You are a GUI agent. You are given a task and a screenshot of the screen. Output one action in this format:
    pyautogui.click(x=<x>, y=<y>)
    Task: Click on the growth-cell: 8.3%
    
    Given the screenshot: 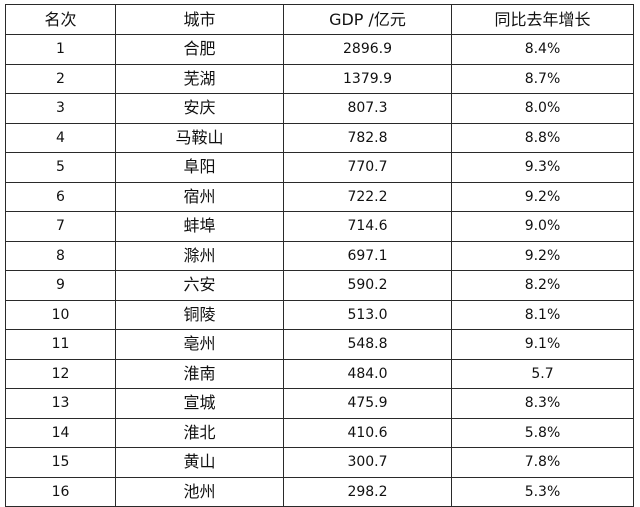 What is the action you would take?
    pyautogui.click(x=542, y=403)
    